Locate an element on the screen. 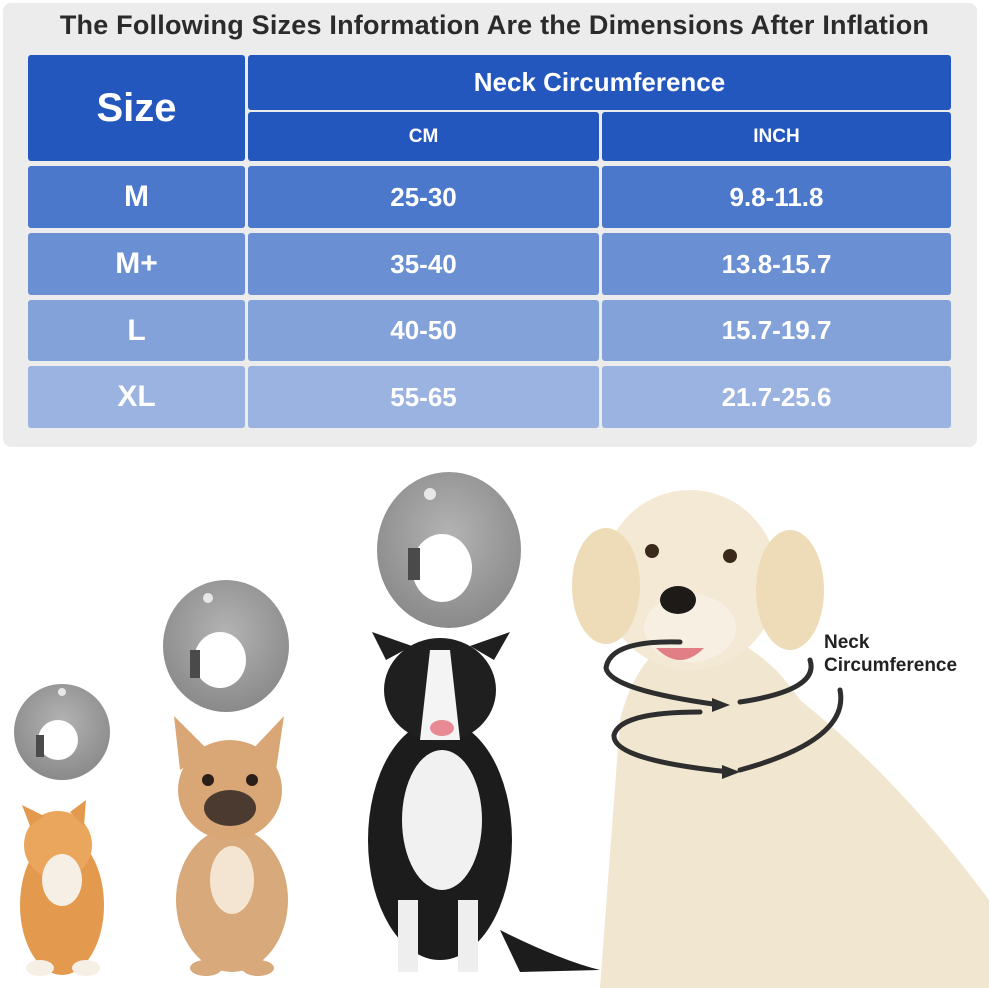  cm-value: 40-50 is located at coordinates (423, 330).